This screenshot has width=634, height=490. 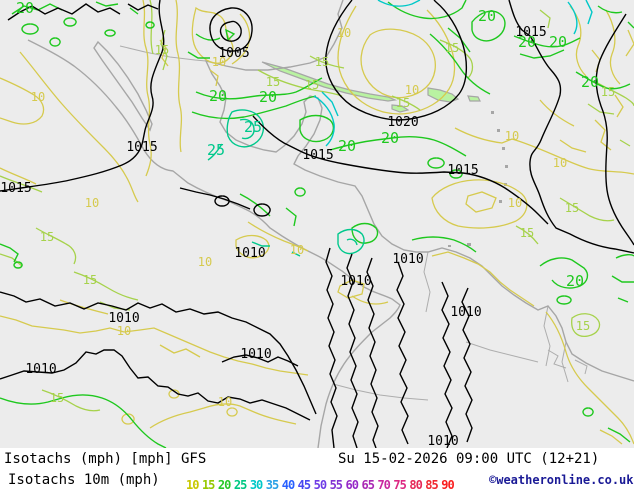 I want to click on scale-value-15: 15, so click(x=208, y=484).